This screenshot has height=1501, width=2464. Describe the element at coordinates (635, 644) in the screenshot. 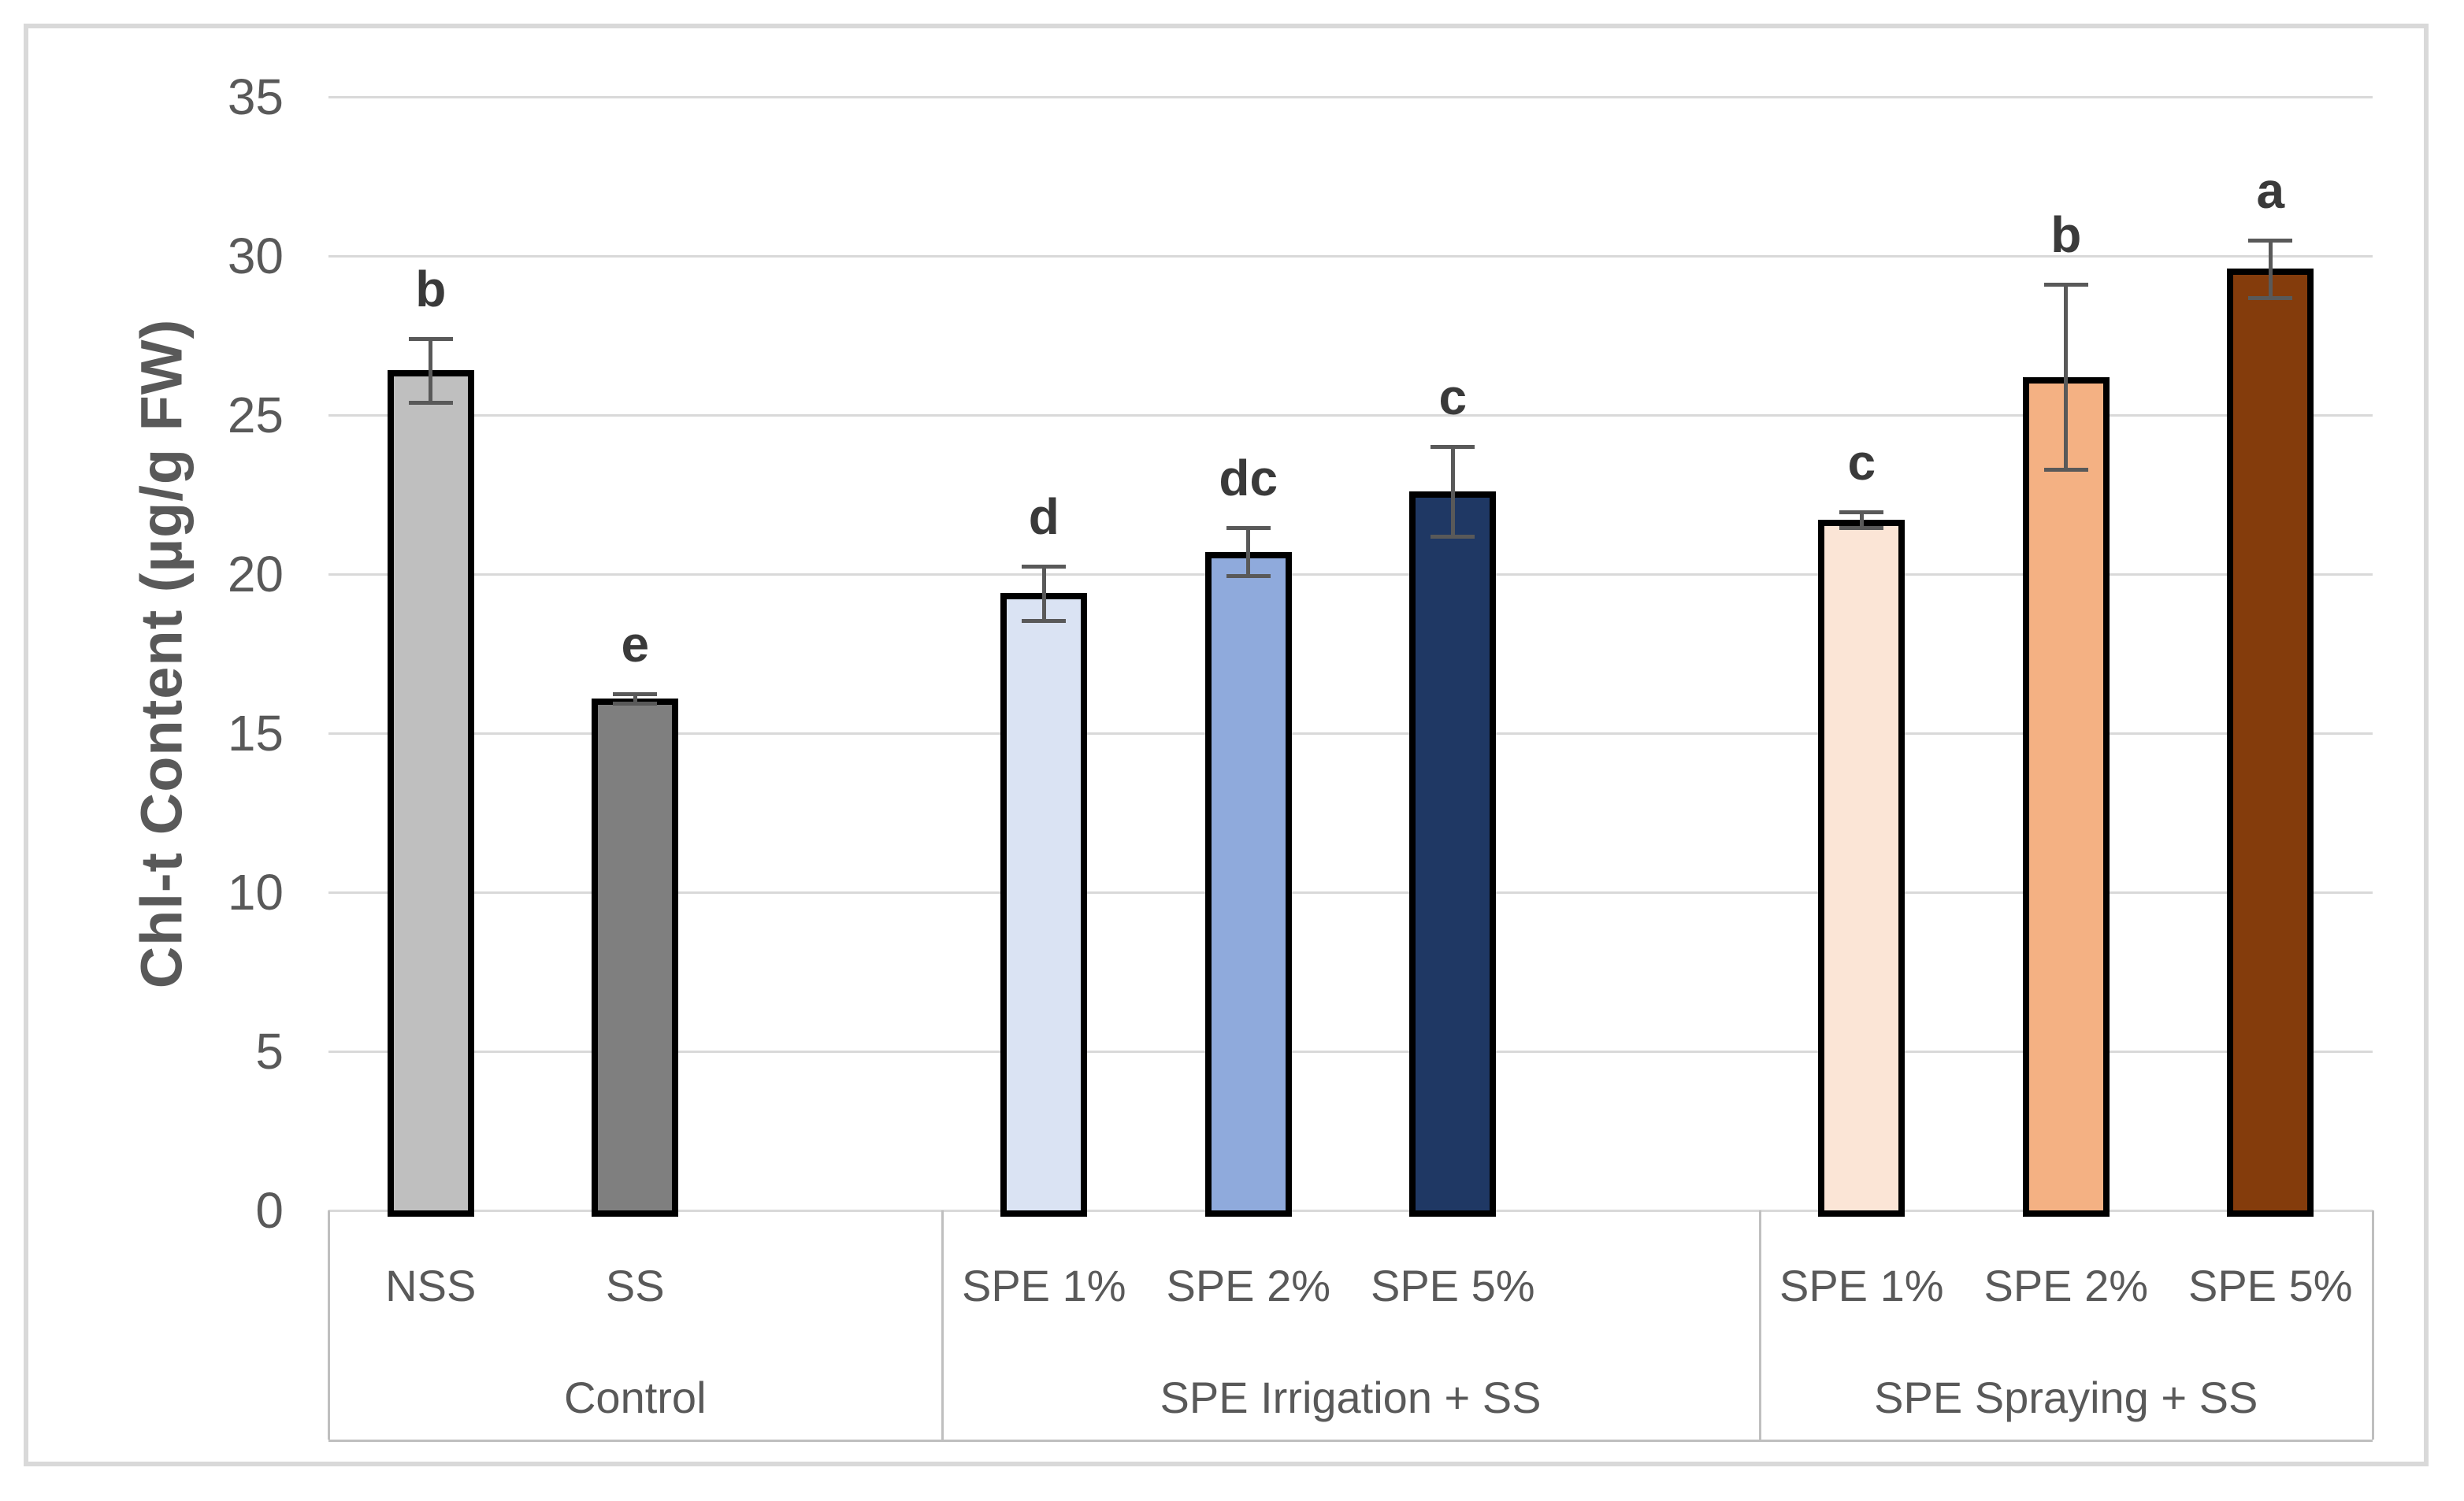

I see `significance-letter: e` at that location.